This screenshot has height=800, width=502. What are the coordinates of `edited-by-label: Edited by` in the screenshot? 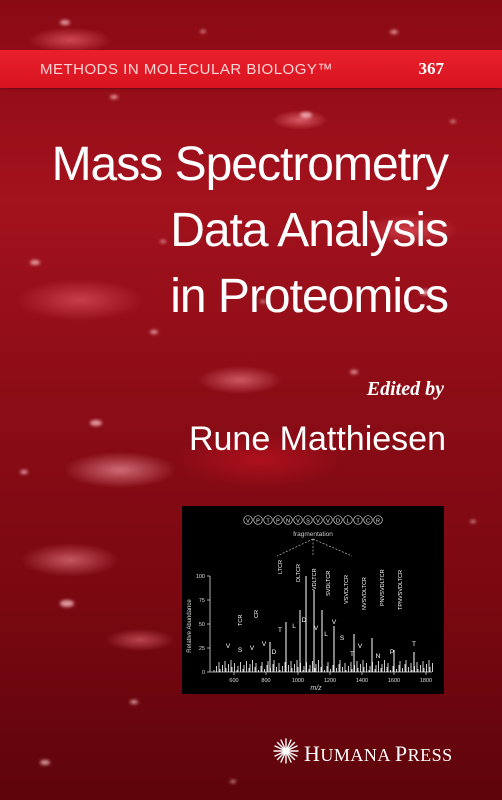 It's located at (405, 389).